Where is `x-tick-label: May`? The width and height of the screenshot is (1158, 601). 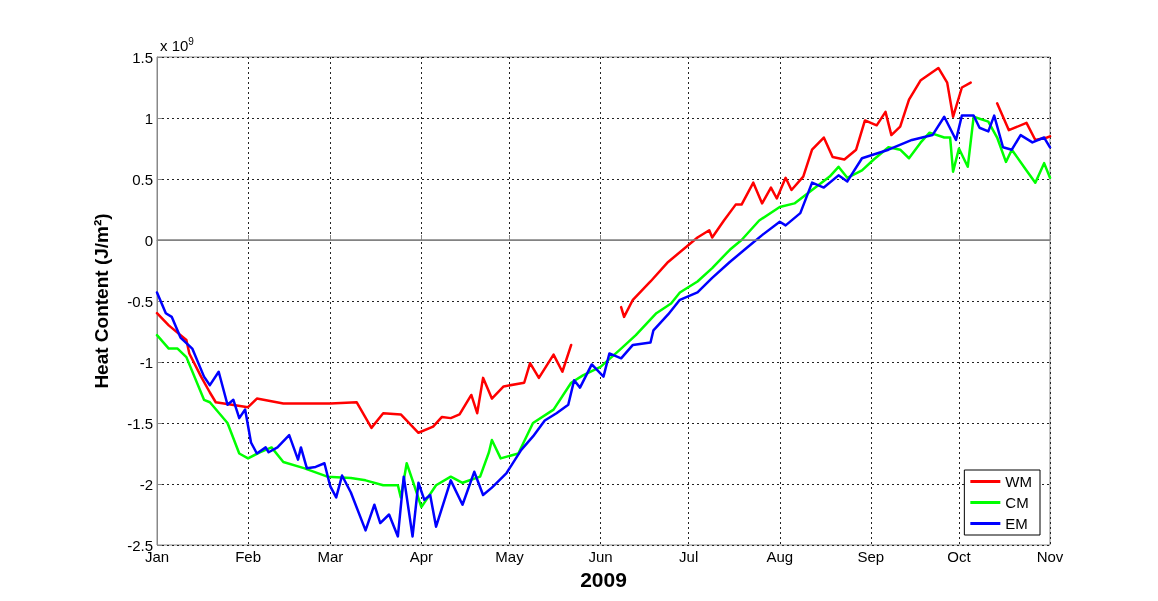
x-tick-label: May is located at coordinates (510, 556).